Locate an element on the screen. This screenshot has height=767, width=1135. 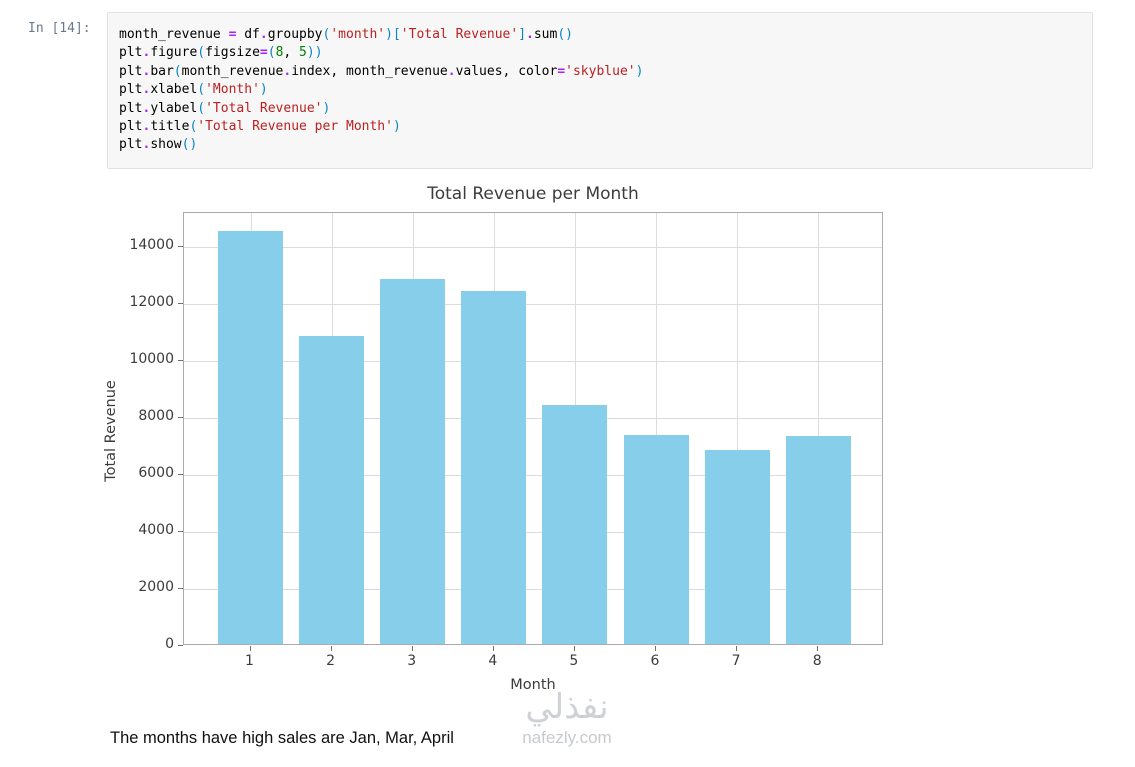
code-line: plt.figure(figsize=(8, 5)) is located at coordinates (221, 53).